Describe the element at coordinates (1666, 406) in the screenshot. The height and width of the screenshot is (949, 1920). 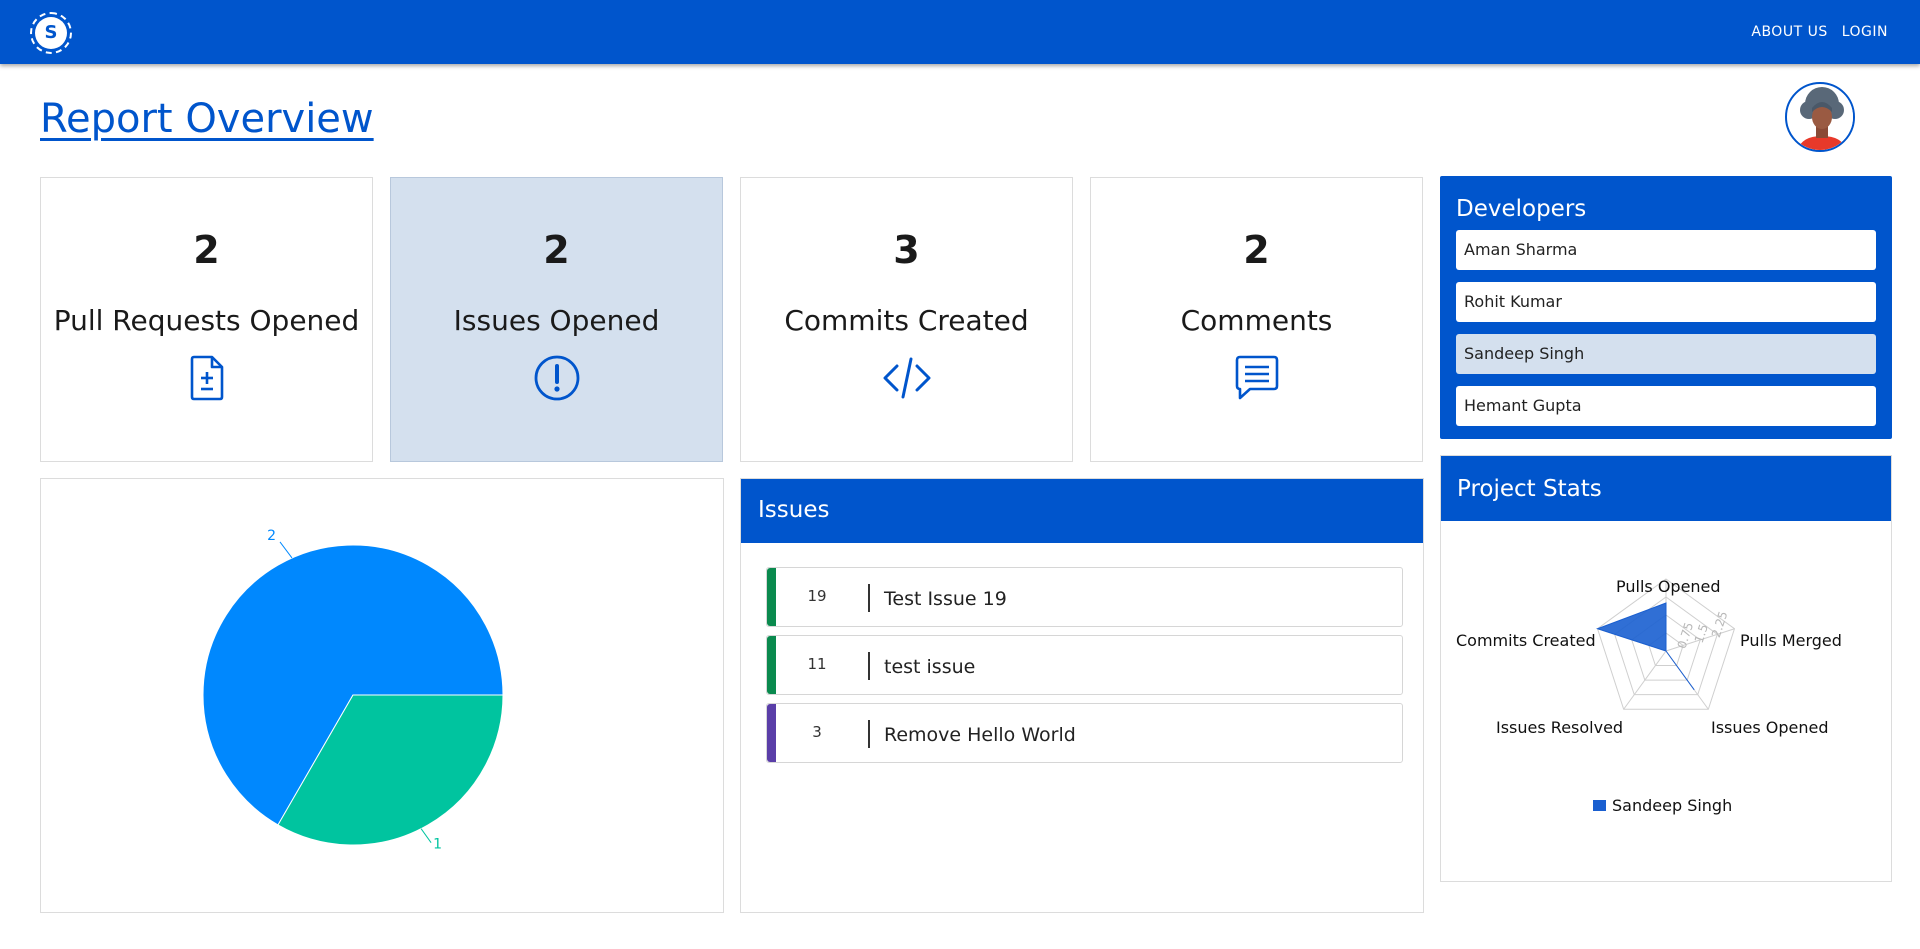
I see `developer-item-hemant-gupta: Hemant Gupta` at that location.